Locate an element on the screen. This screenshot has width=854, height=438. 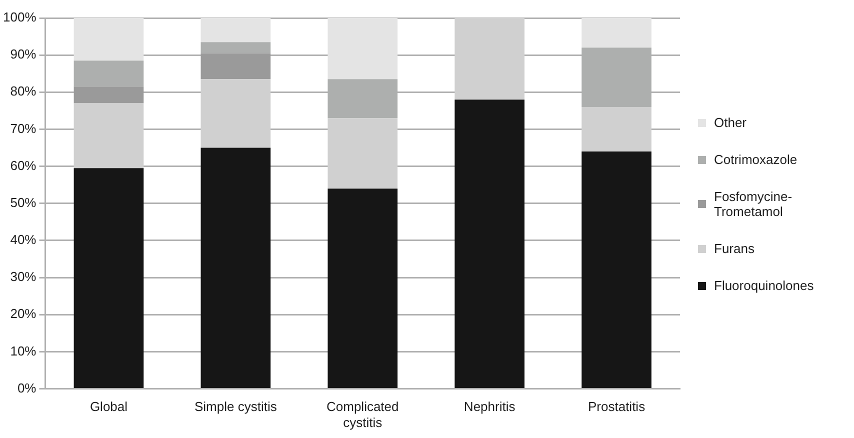
legend-label: Cotrimoxazole is located at coordinates (756, 159).